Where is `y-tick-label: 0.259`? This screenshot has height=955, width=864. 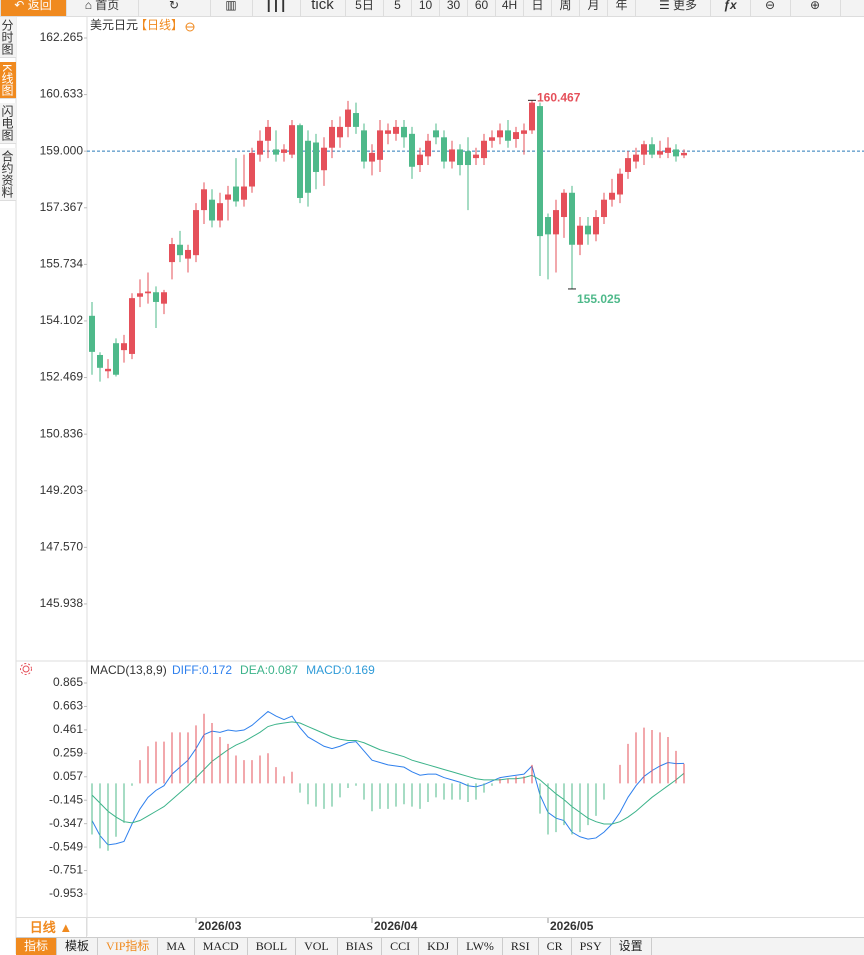 y-tick-label: 0.259 is located at coordinates (68, 753).